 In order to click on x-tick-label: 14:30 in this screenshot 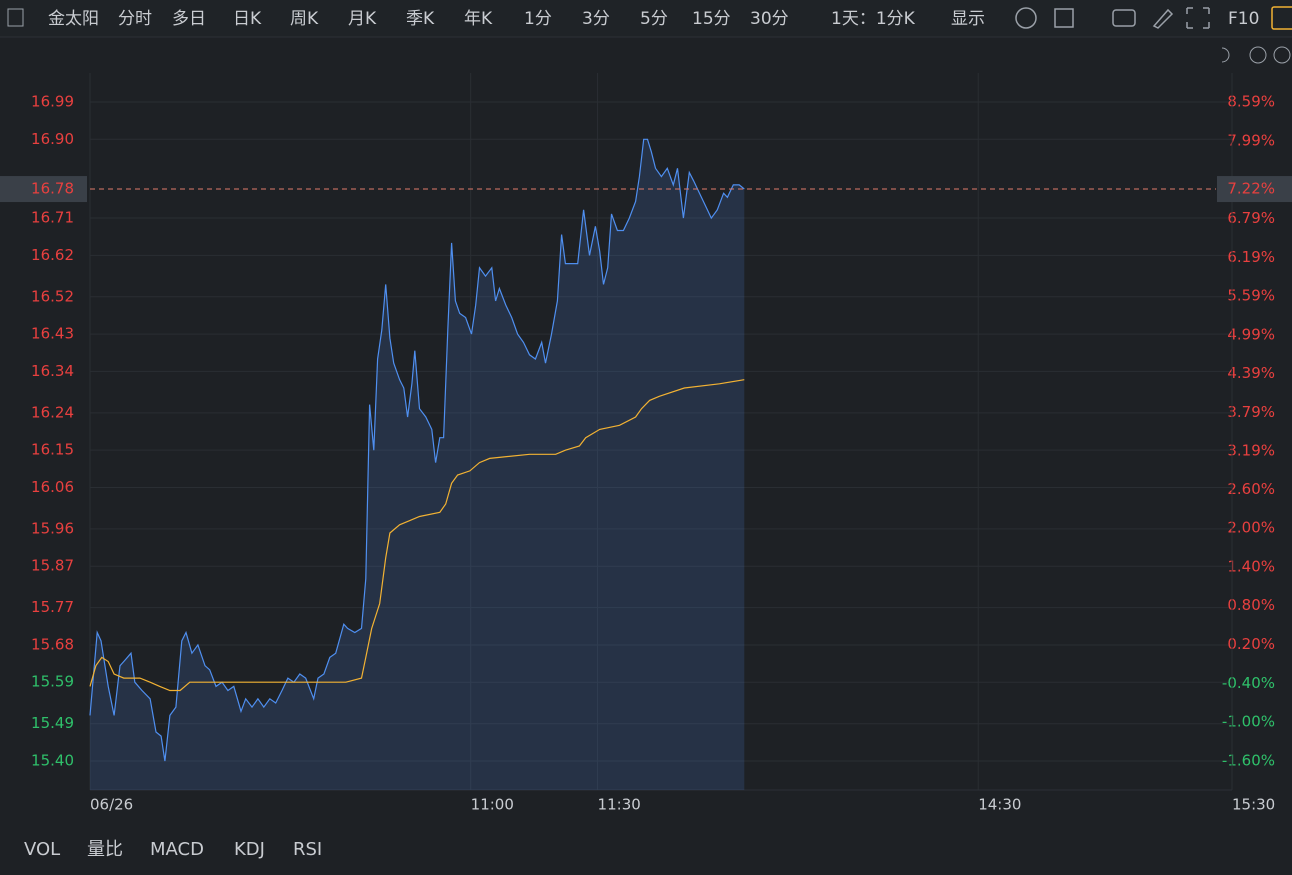, I will do `click(999, 805)`.